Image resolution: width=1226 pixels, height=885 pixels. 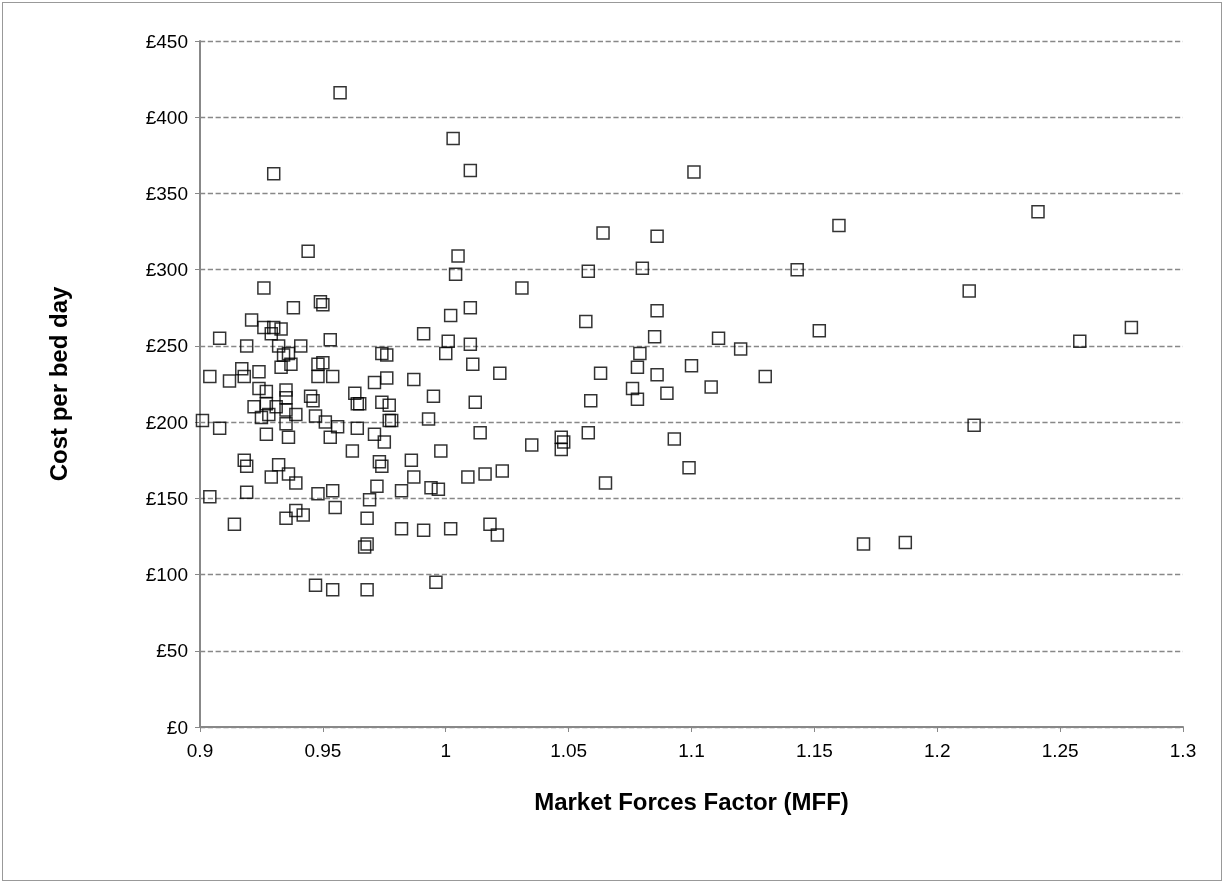 What do you see at coordinates (166, 346) in the screenshot?
I see `y-tick-label: £250` at bounding box center [166, 346].